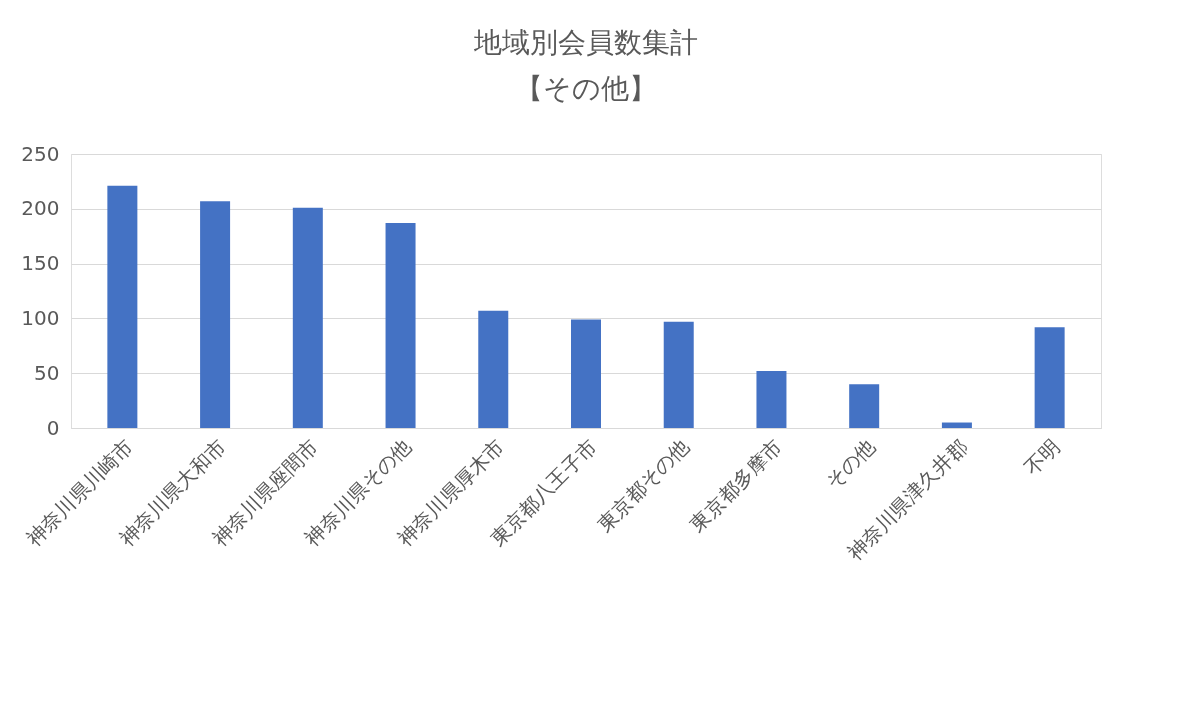 This screenshot has width=1199, height=721. I want to click on chart-title: 地域別会員数集計, so click(585, 42).